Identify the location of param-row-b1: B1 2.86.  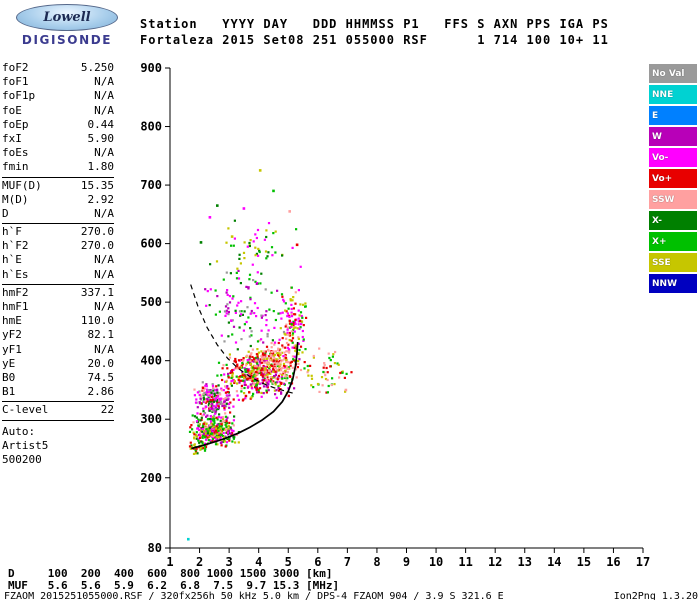
(58, 392).